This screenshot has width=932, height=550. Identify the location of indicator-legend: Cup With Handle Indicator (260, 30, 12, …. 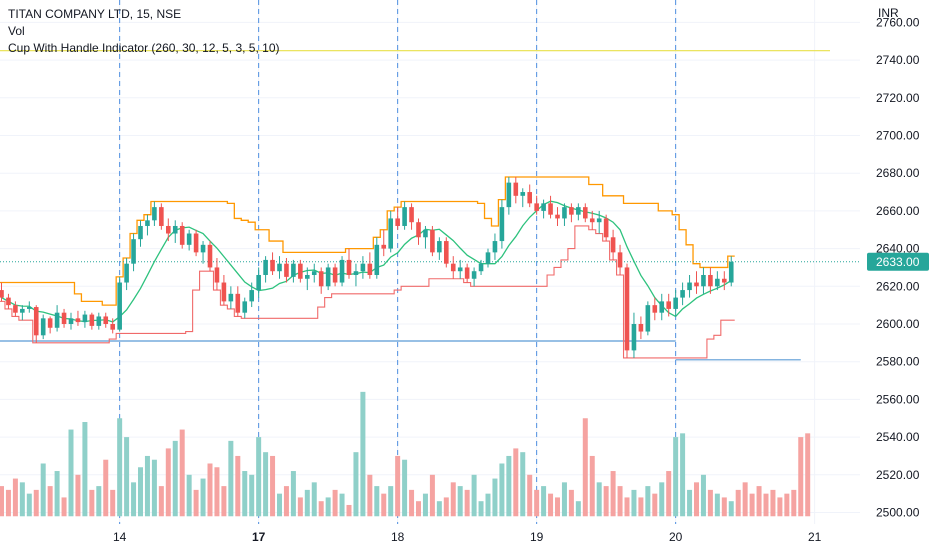
(144, 48).